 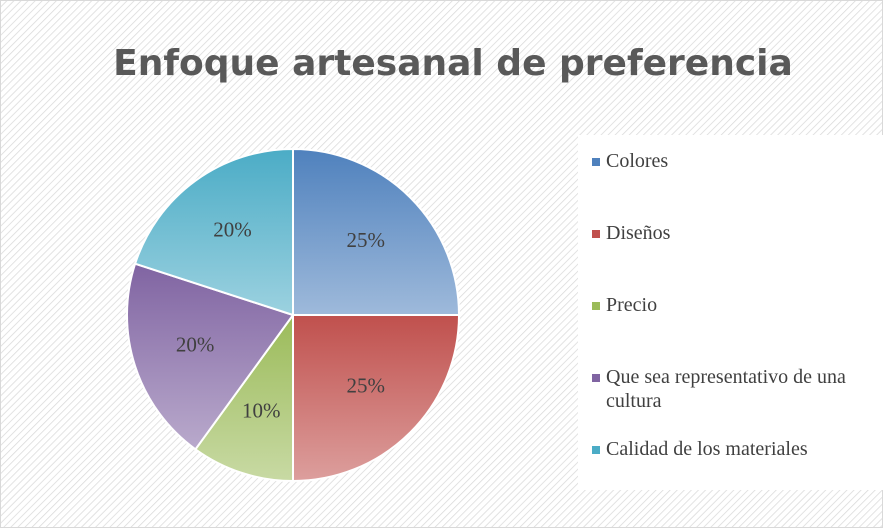 I want to click on legend-entry: Que sea representativo de una cultura, so click(x=735, y=389).